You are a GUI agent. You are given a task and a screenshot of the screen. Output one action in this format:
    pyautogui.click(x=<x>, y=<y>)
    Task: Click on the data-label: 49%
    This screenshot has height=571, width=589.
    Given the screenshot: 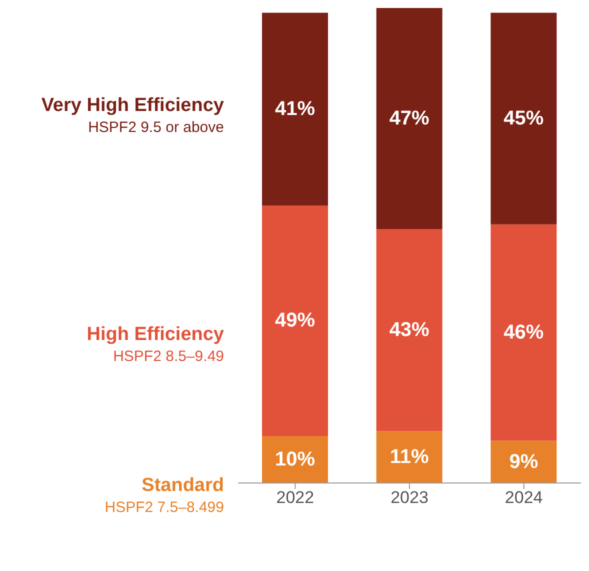 What is the action you would take?
    pyautogui.click(x=295, y=321)
    